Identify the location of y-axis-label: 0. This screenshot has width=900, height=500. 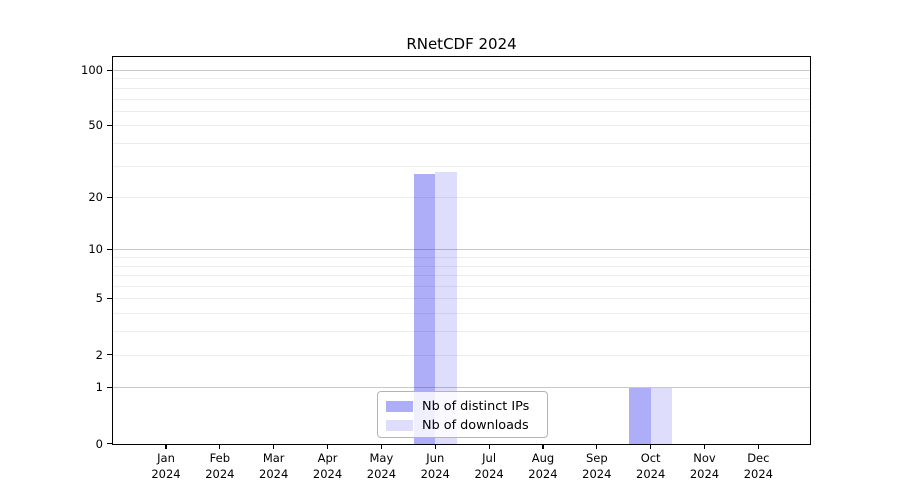
(99, 443).